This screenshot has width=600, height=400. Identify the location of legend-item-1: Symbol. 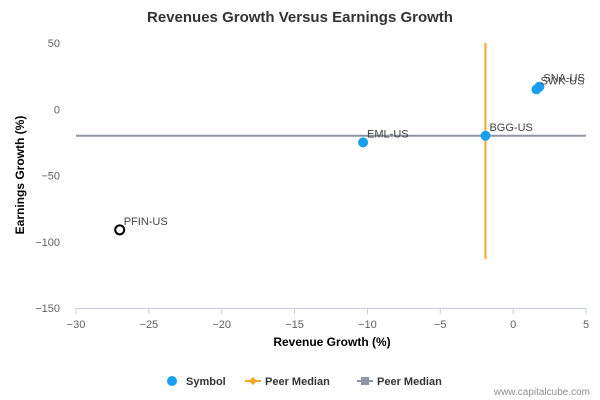
(196, 382).